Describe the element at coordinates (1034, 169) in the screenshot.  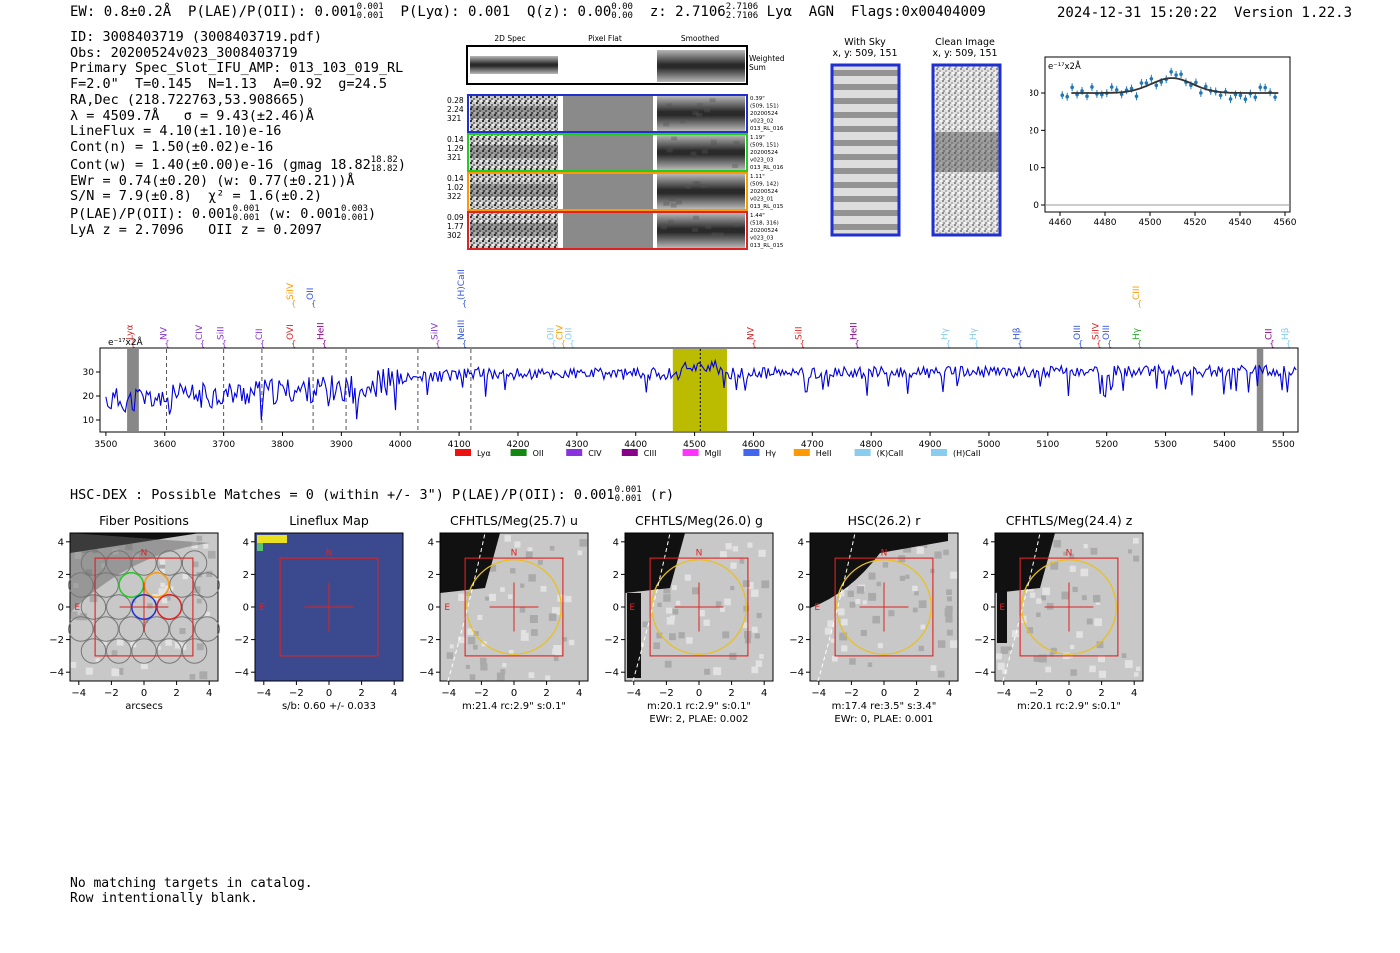
I see `zoom-y-tick: 10` at that location.